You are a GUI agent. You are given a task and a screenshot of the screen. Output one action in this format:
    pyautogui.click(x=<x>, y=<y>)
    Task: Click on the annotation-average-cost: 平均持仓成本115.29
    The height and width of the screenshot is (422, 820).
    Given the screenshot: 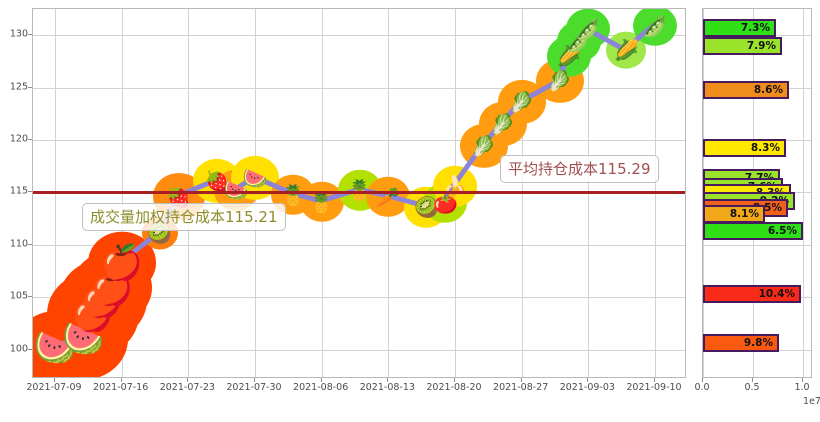 What is the action you would take?
    pyautogui.click(x=579, y=169)
    